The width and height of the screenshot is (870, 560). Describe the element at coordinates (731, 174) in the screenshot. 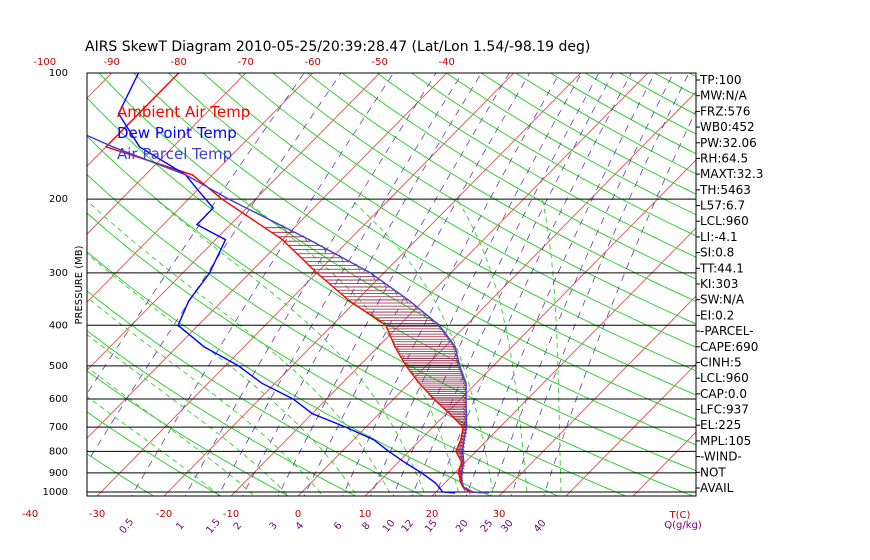

I see `index-item: MAXT:32.3` at that location.